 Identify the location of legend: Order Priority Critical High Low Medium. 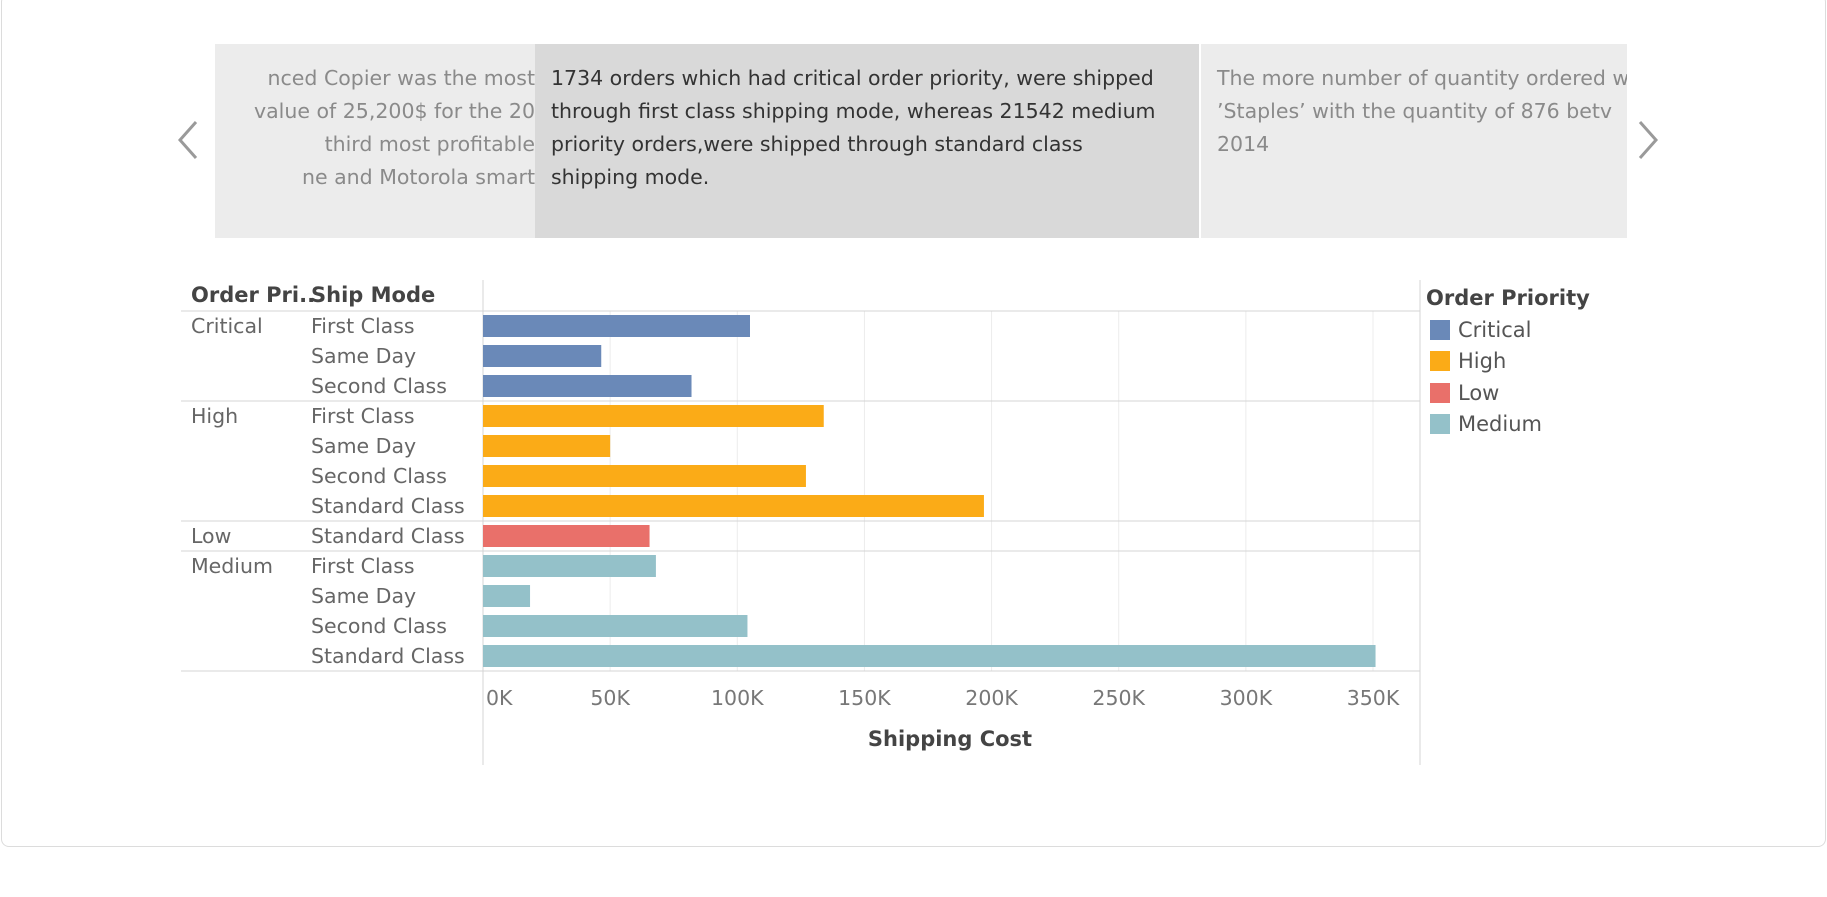
(1508, 363).